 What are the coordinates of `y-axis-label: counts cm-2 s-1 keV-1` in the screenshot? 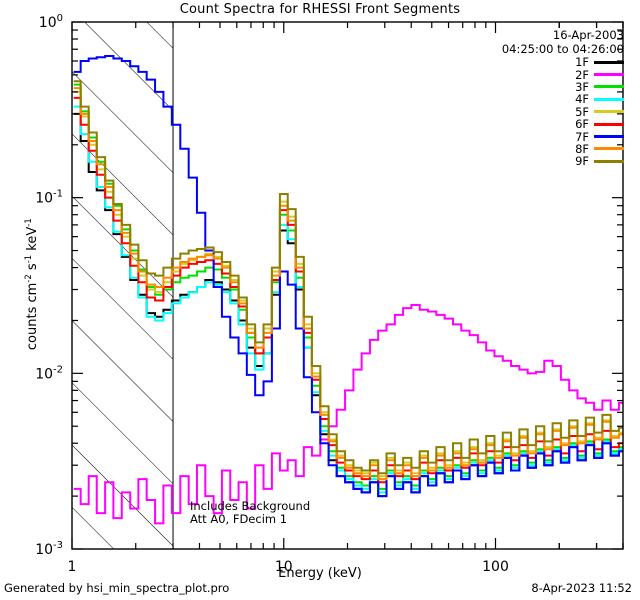 It's located at (32, 284).